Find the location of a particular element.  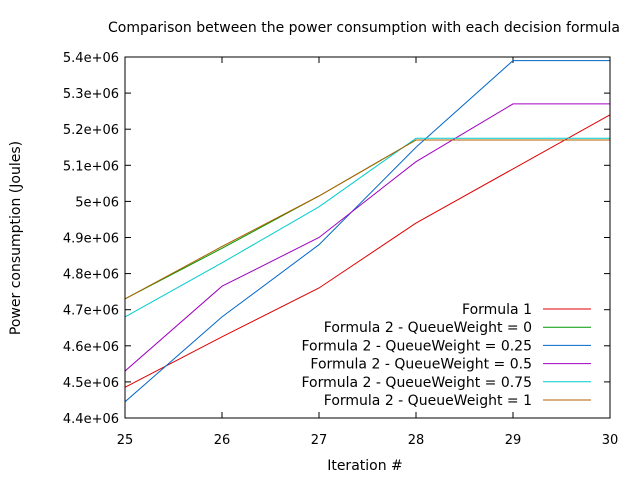

y-tick-label: 5.2e+06 is located at coordinates (91, 130).